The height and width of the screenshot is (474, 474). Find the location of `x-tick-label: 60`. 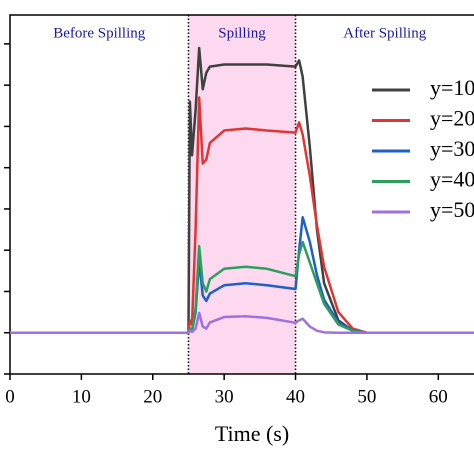

x-tick-label: 60 is located at coordinates (438, 396).